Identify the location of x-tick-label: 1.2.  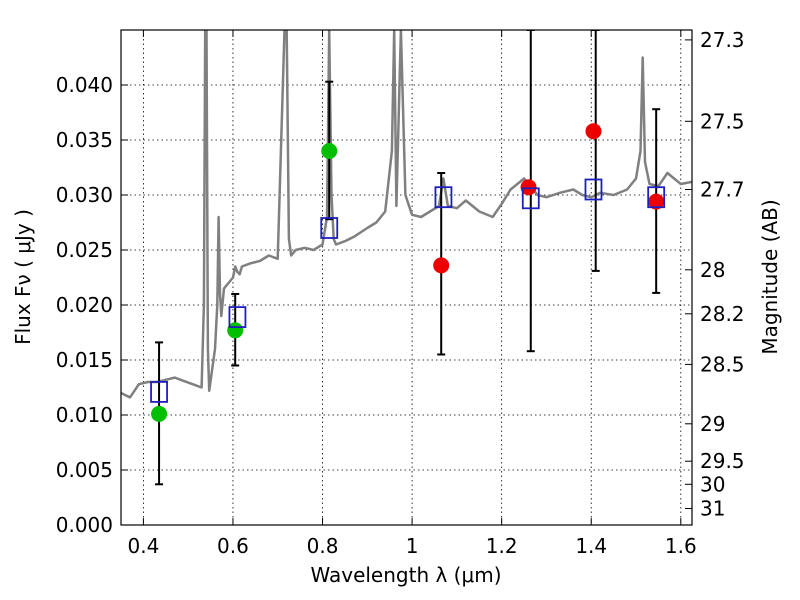
(502, 546).